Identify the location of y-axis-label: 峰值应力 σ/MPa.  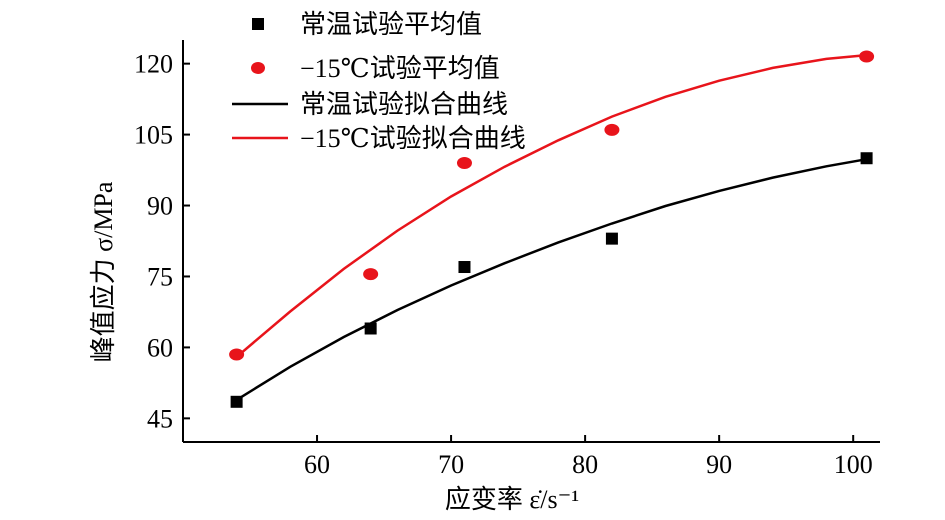
(103, 271).